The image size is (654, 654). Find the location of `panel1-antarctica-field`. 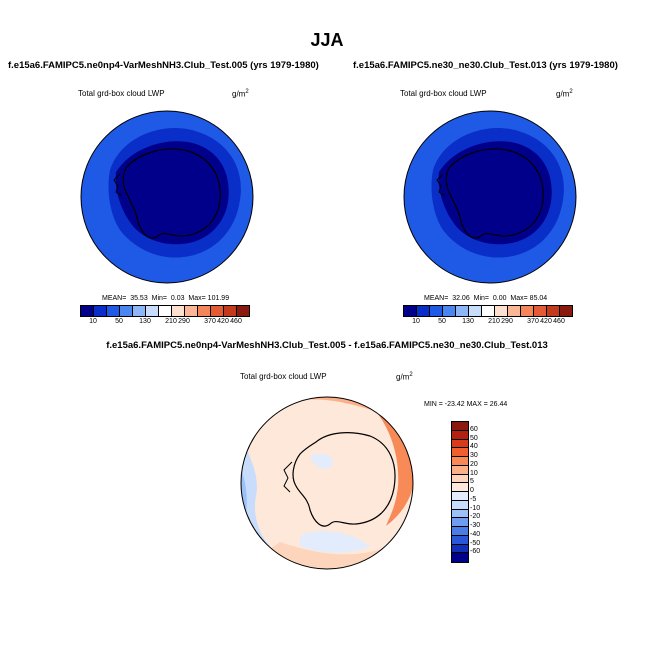

panel1-antarctica-field is located at coordinates (172, 193).